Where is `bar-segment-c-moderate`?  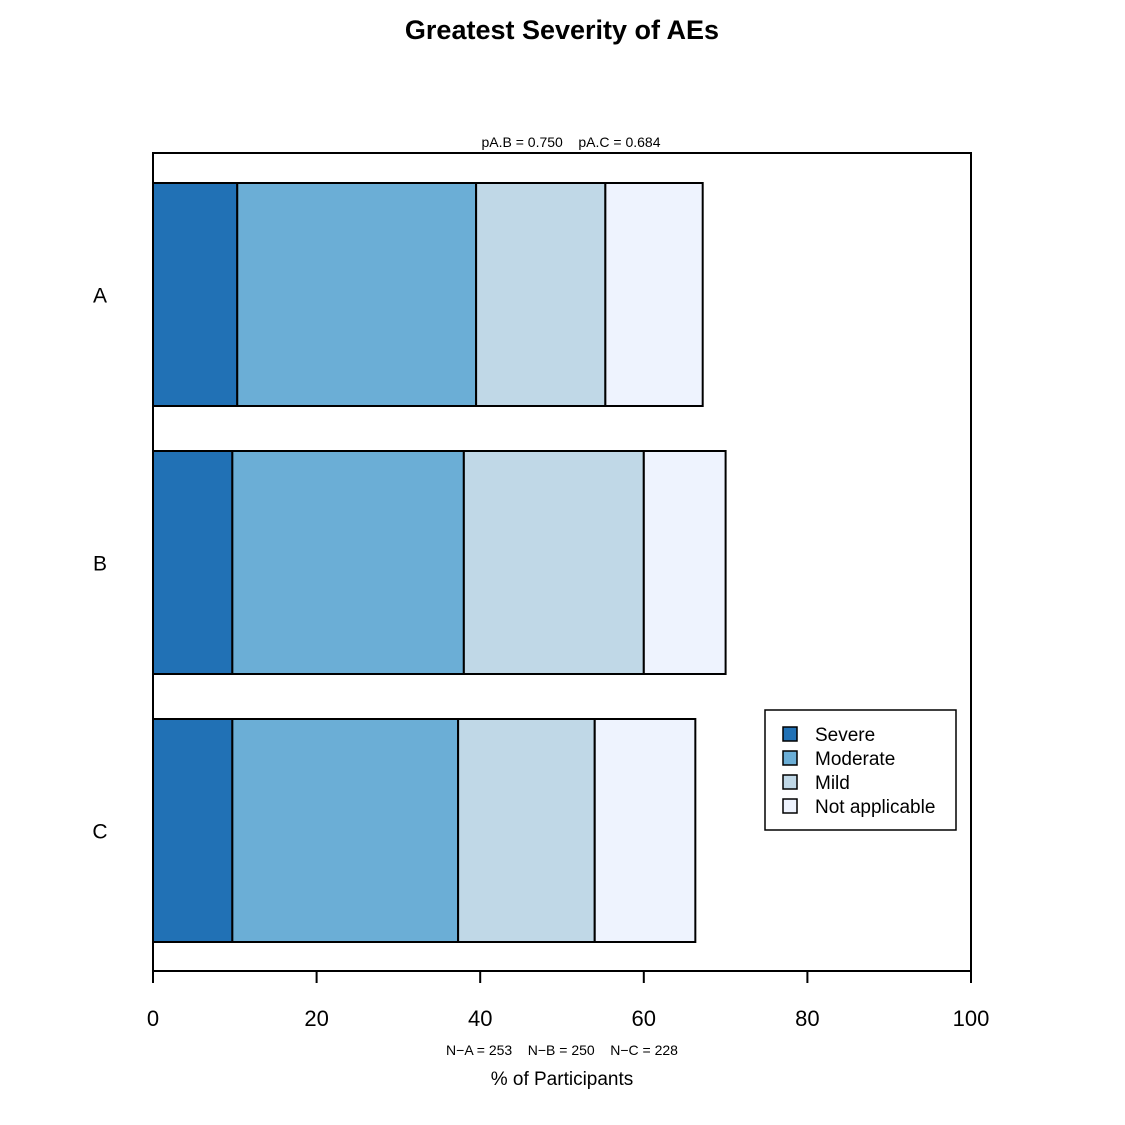 bar-segment-c-moderate is located at coordinates (345, 830).